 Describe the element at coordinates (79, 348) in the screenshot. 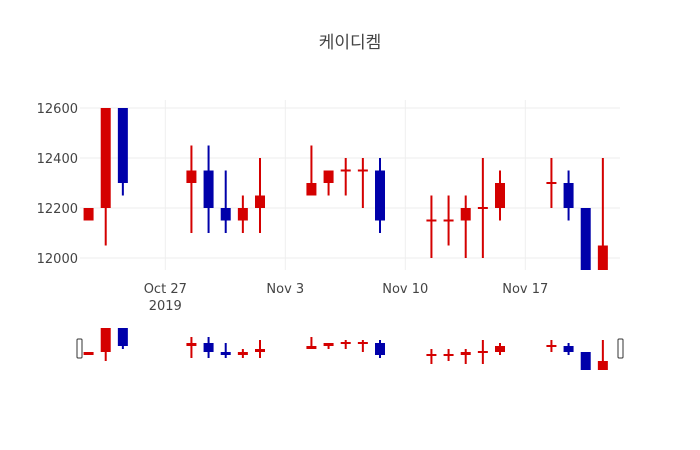

I see `range-slider-left-handle` at that location.